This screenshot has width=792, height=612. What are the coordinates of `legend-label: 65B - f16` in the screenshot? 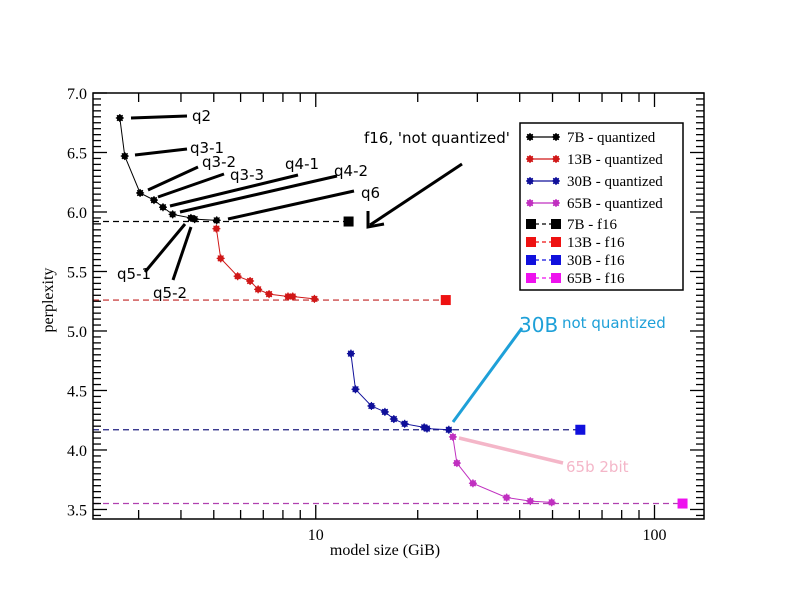 It's located at (596, 279).